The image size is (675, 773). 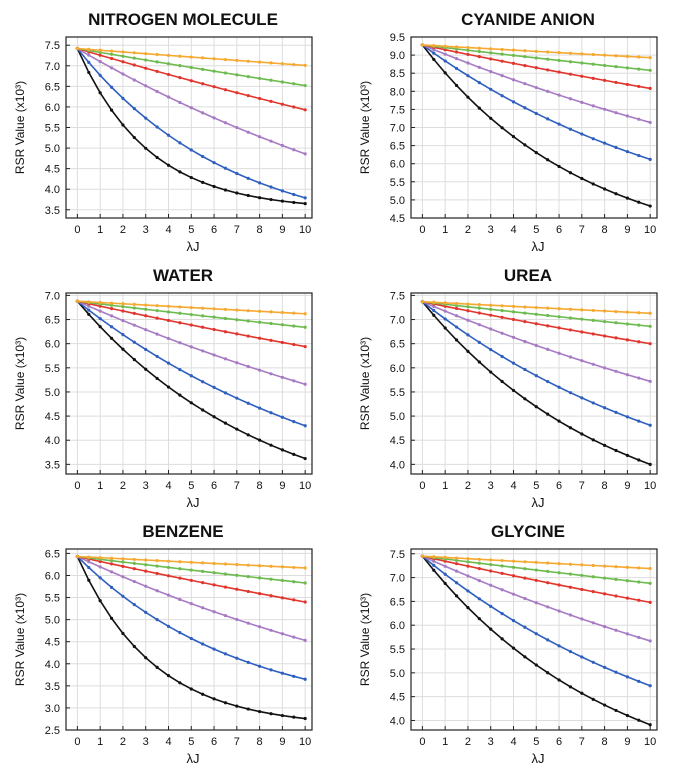 What do you see at coordinates (445, 742) in the screenshot?
I see `x-tick-label: 1` at bounding box center [445, 742].